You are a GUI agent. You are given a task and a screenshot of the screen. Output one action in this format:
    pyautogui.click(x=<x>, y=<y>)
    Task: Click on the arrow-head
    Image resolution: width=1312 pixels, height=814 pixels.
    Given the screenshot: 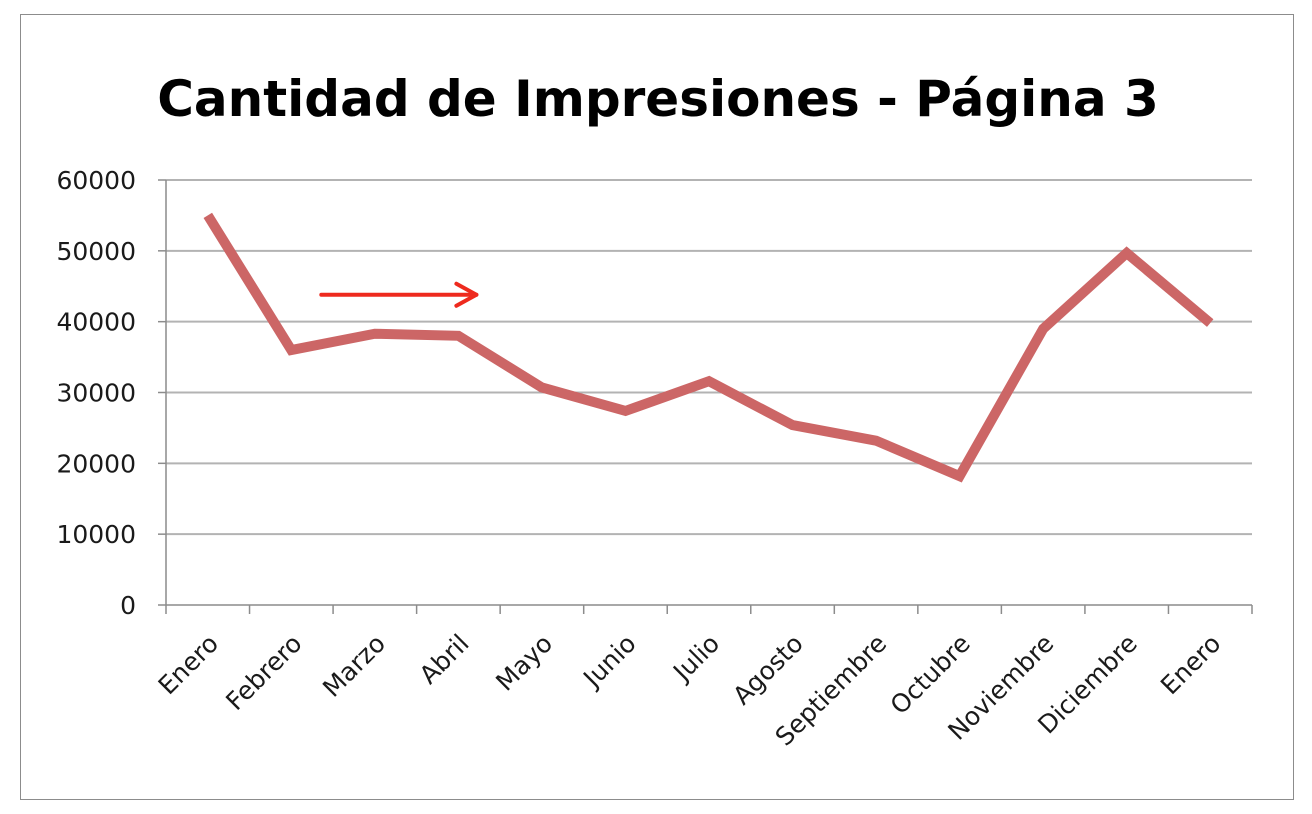 What is the action you would take?
    pyautogui.click(x=466, y=294)
    